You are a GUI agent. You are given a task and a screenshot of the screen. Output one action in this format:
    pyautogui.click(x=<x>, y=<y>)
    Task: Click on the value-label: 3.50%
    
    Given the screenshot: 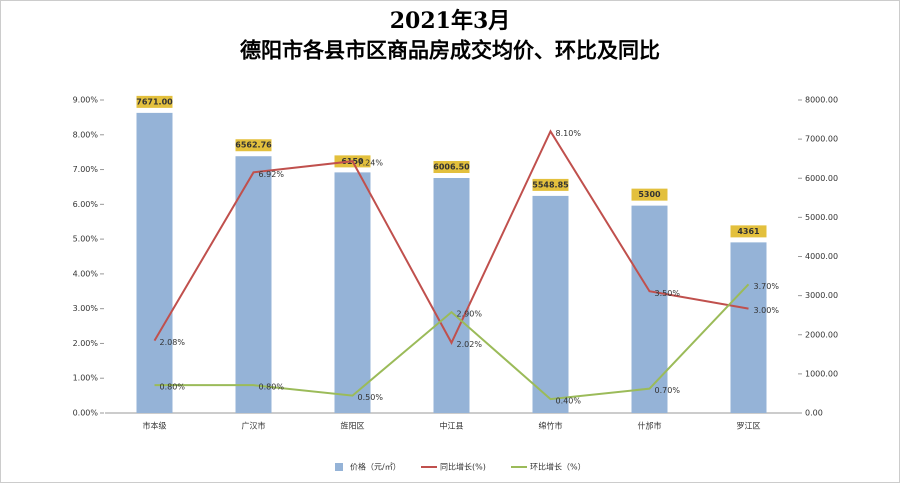 What is the action you would take?
    pyautogui.click(x=668, y=293)
    